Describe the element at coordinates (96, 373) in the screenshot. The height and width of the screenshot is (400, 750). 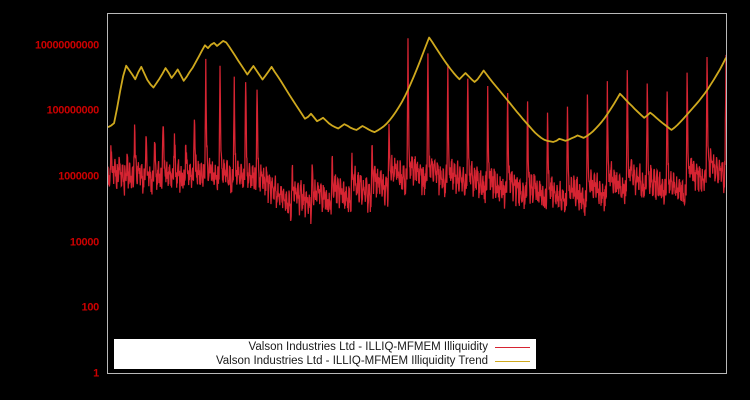
I see `y-tick-label: 1` at that location.